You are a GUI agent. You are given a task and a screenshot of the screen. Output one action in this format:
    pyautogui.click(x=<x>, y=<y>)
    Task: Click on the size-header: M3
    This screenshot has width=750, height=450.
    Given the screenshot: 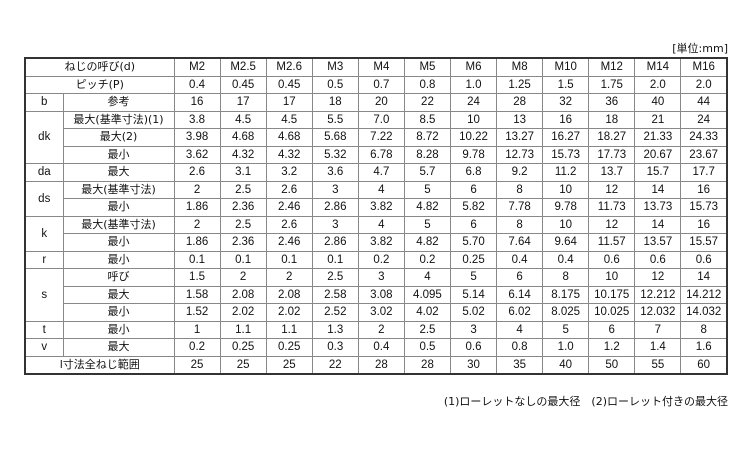 What is the action you would take?
    pyautogui.click(x=335, y=67)
    